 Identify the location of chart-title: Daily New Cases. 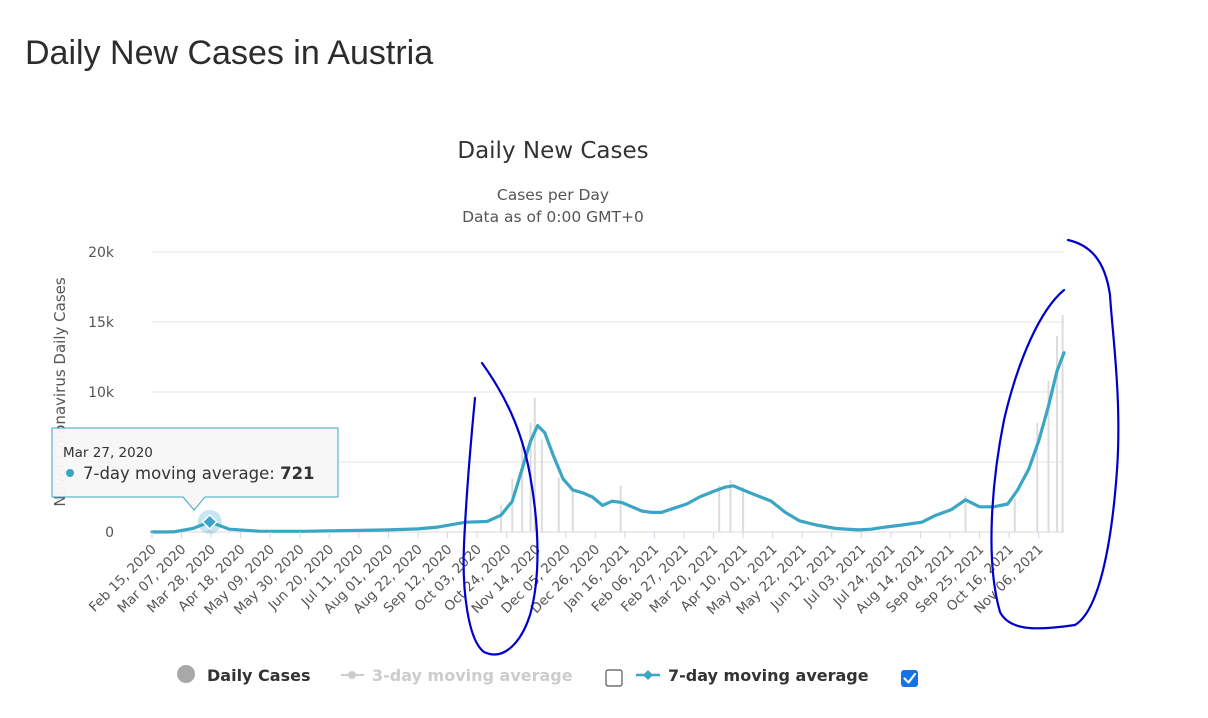
(552, 151).